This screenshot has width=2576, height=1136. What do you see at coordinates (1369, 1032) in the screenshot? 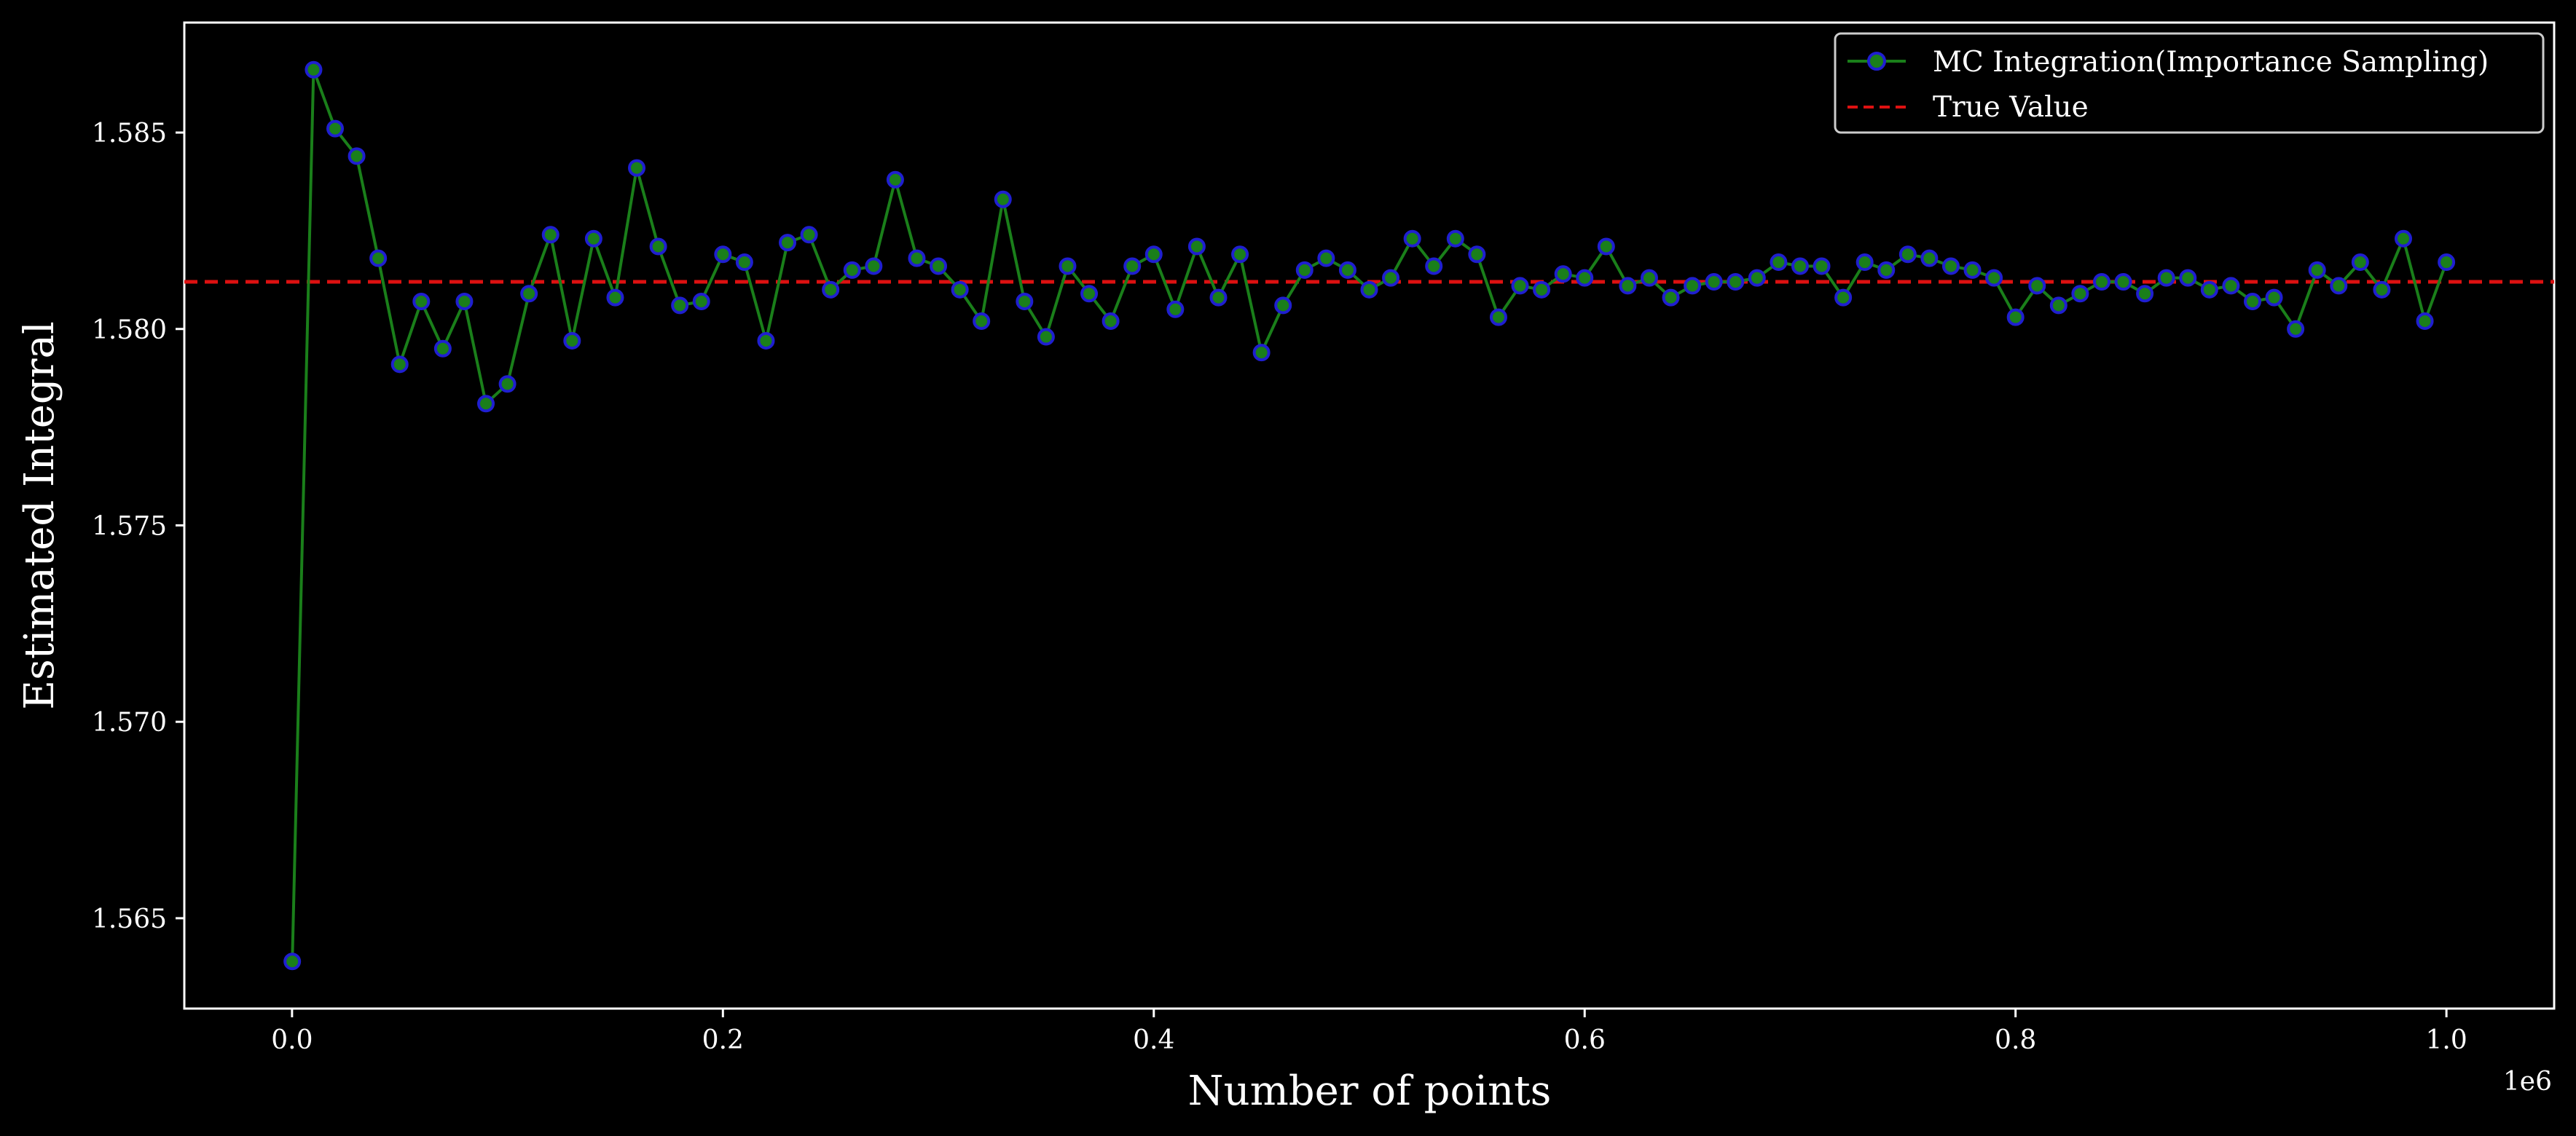
I see `x-axis: 0.0 0.2 0.4 0.6 0.8 1.0` at bounding box center [1369, 1032].